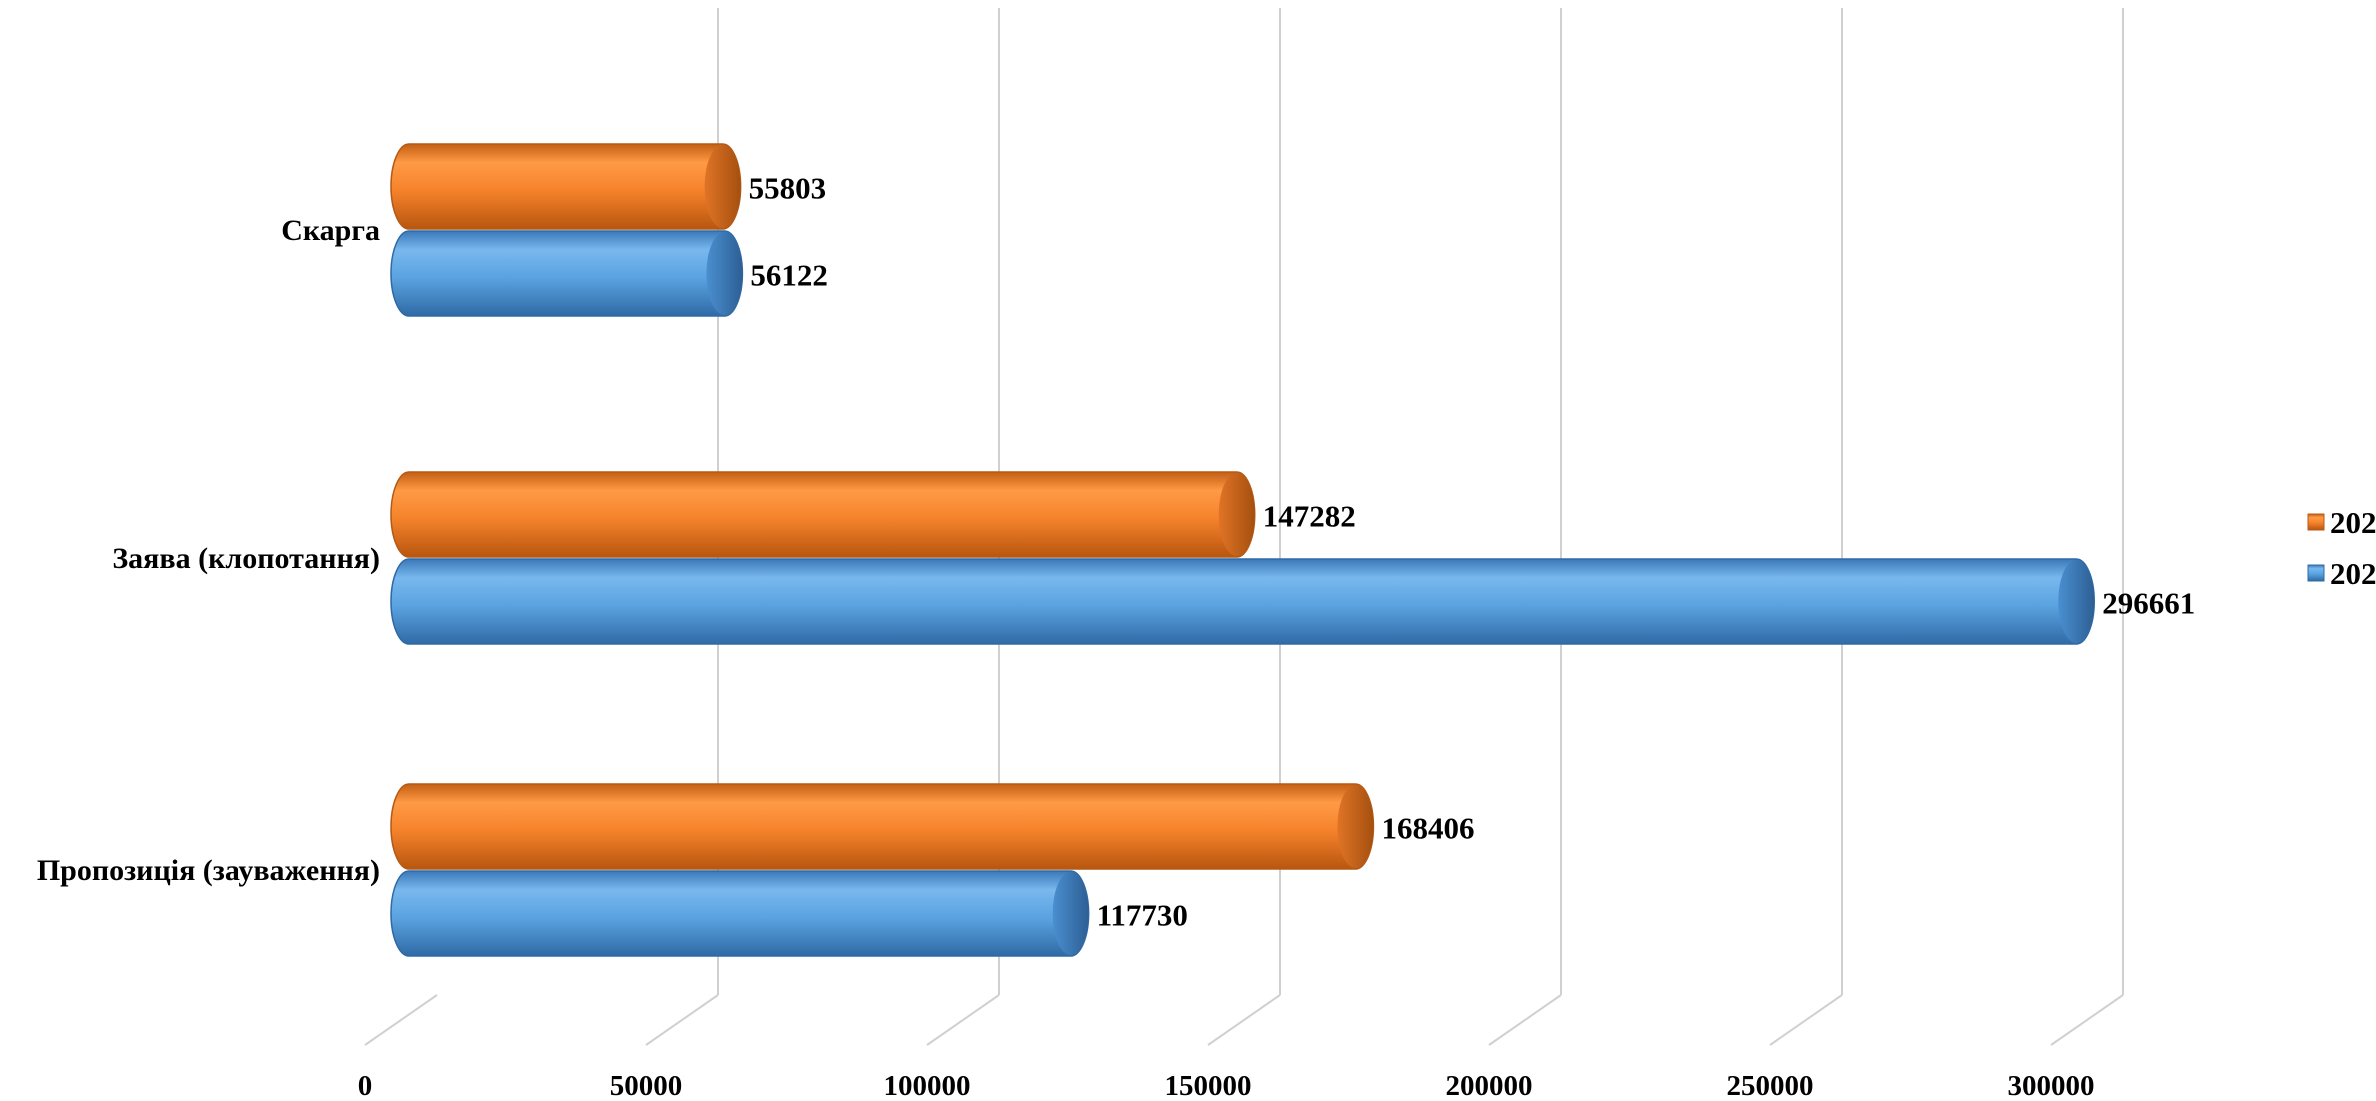 This screenshot has height=1101, width=2376. I want to click on x-tick-label: 200000, so click(1489, 1085).